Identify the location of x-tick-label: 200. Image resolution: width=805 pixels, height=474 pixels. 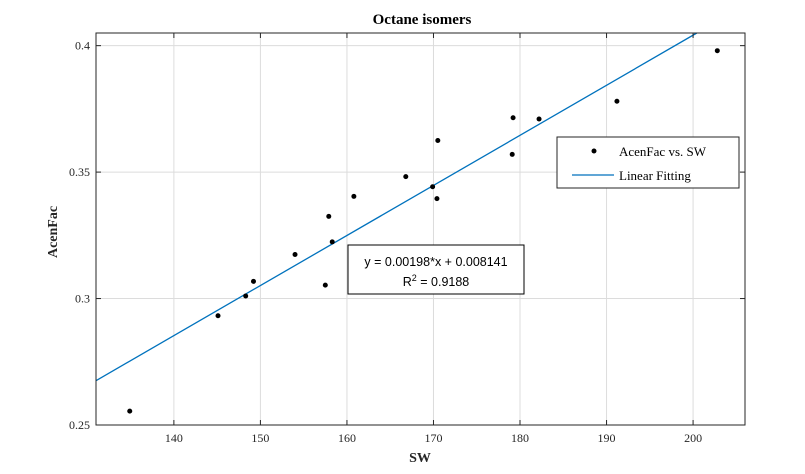
(693, 438).